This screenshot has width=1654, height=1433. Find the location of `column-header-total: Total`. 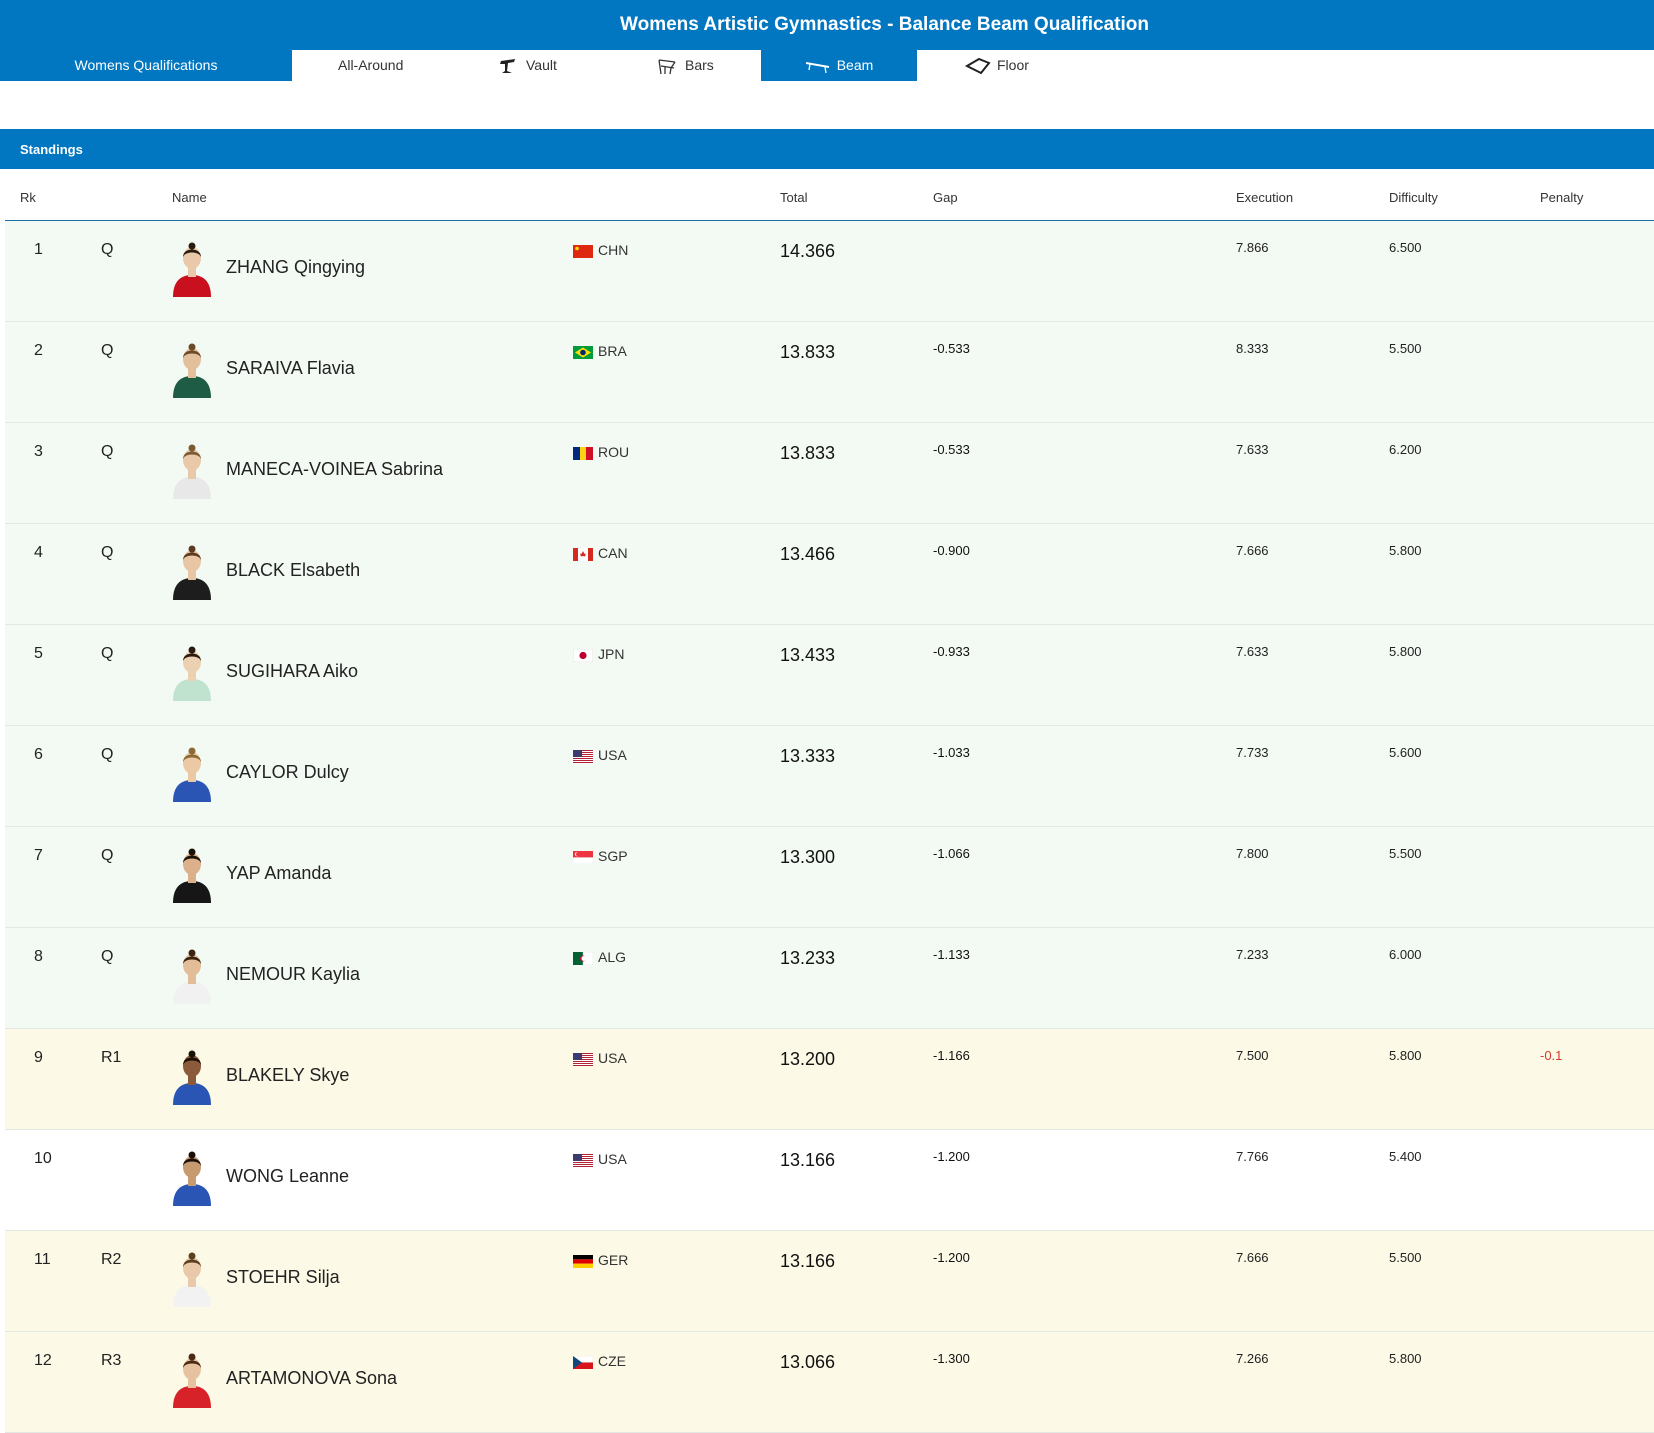

column-header-total: Total is located at coordinates (794, 197).